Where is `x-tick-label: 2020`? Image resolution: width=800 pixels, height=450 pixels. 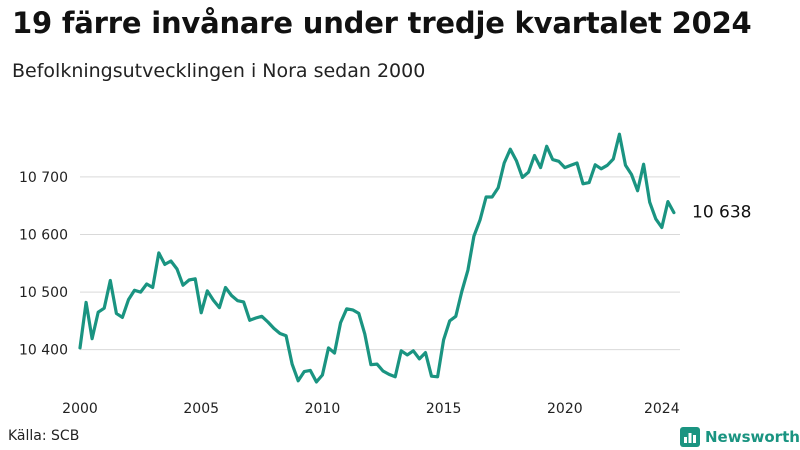
x-tick-label: 2020 is located at coordinates (565, 409).